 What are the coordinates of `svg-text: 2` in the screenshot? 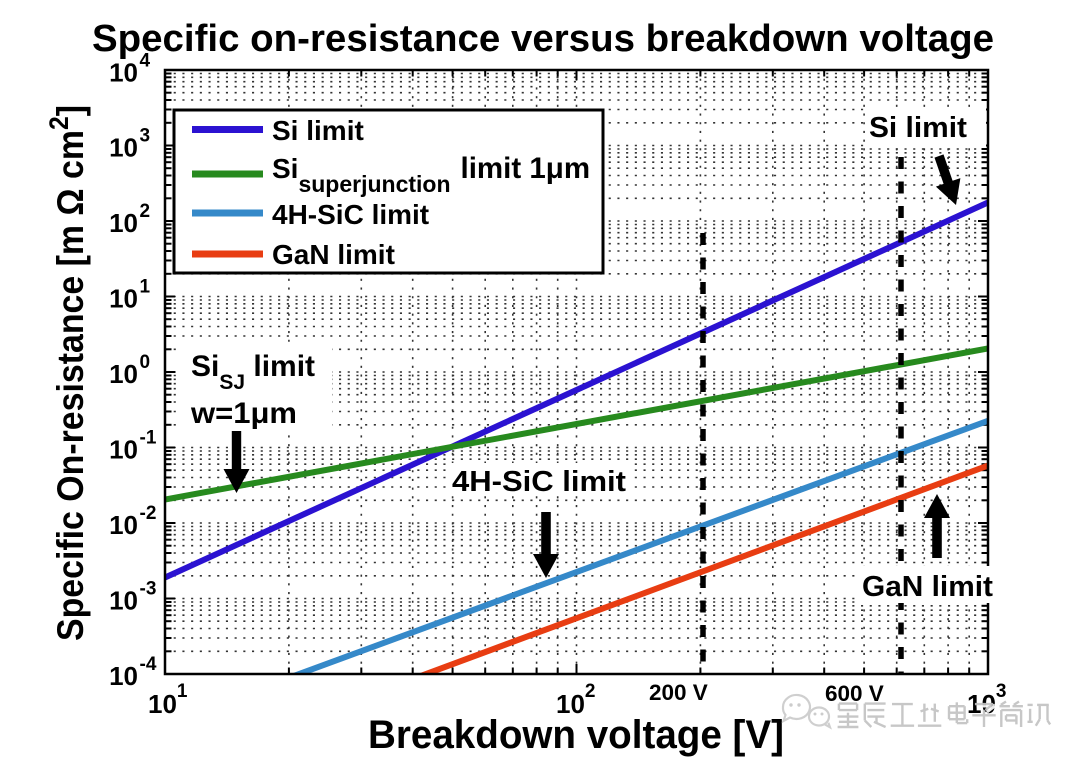 It's located at (145, 211).